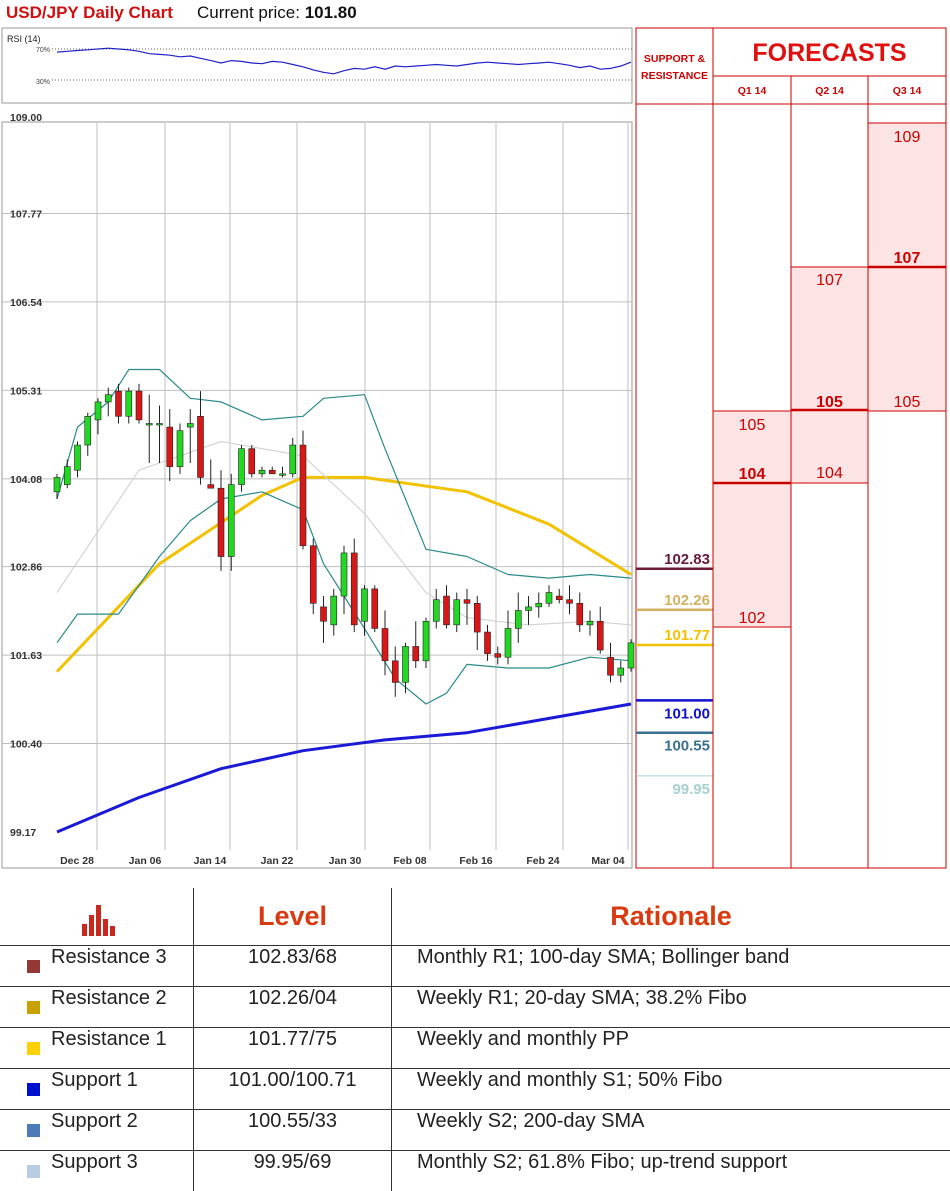 The image size is (950, 1191). What do you see at coordinates (531, 1121) in the screenshot?
I see `row-rationale: Weekly S2; 200-day SMA` at bounding box center [531, 1121].